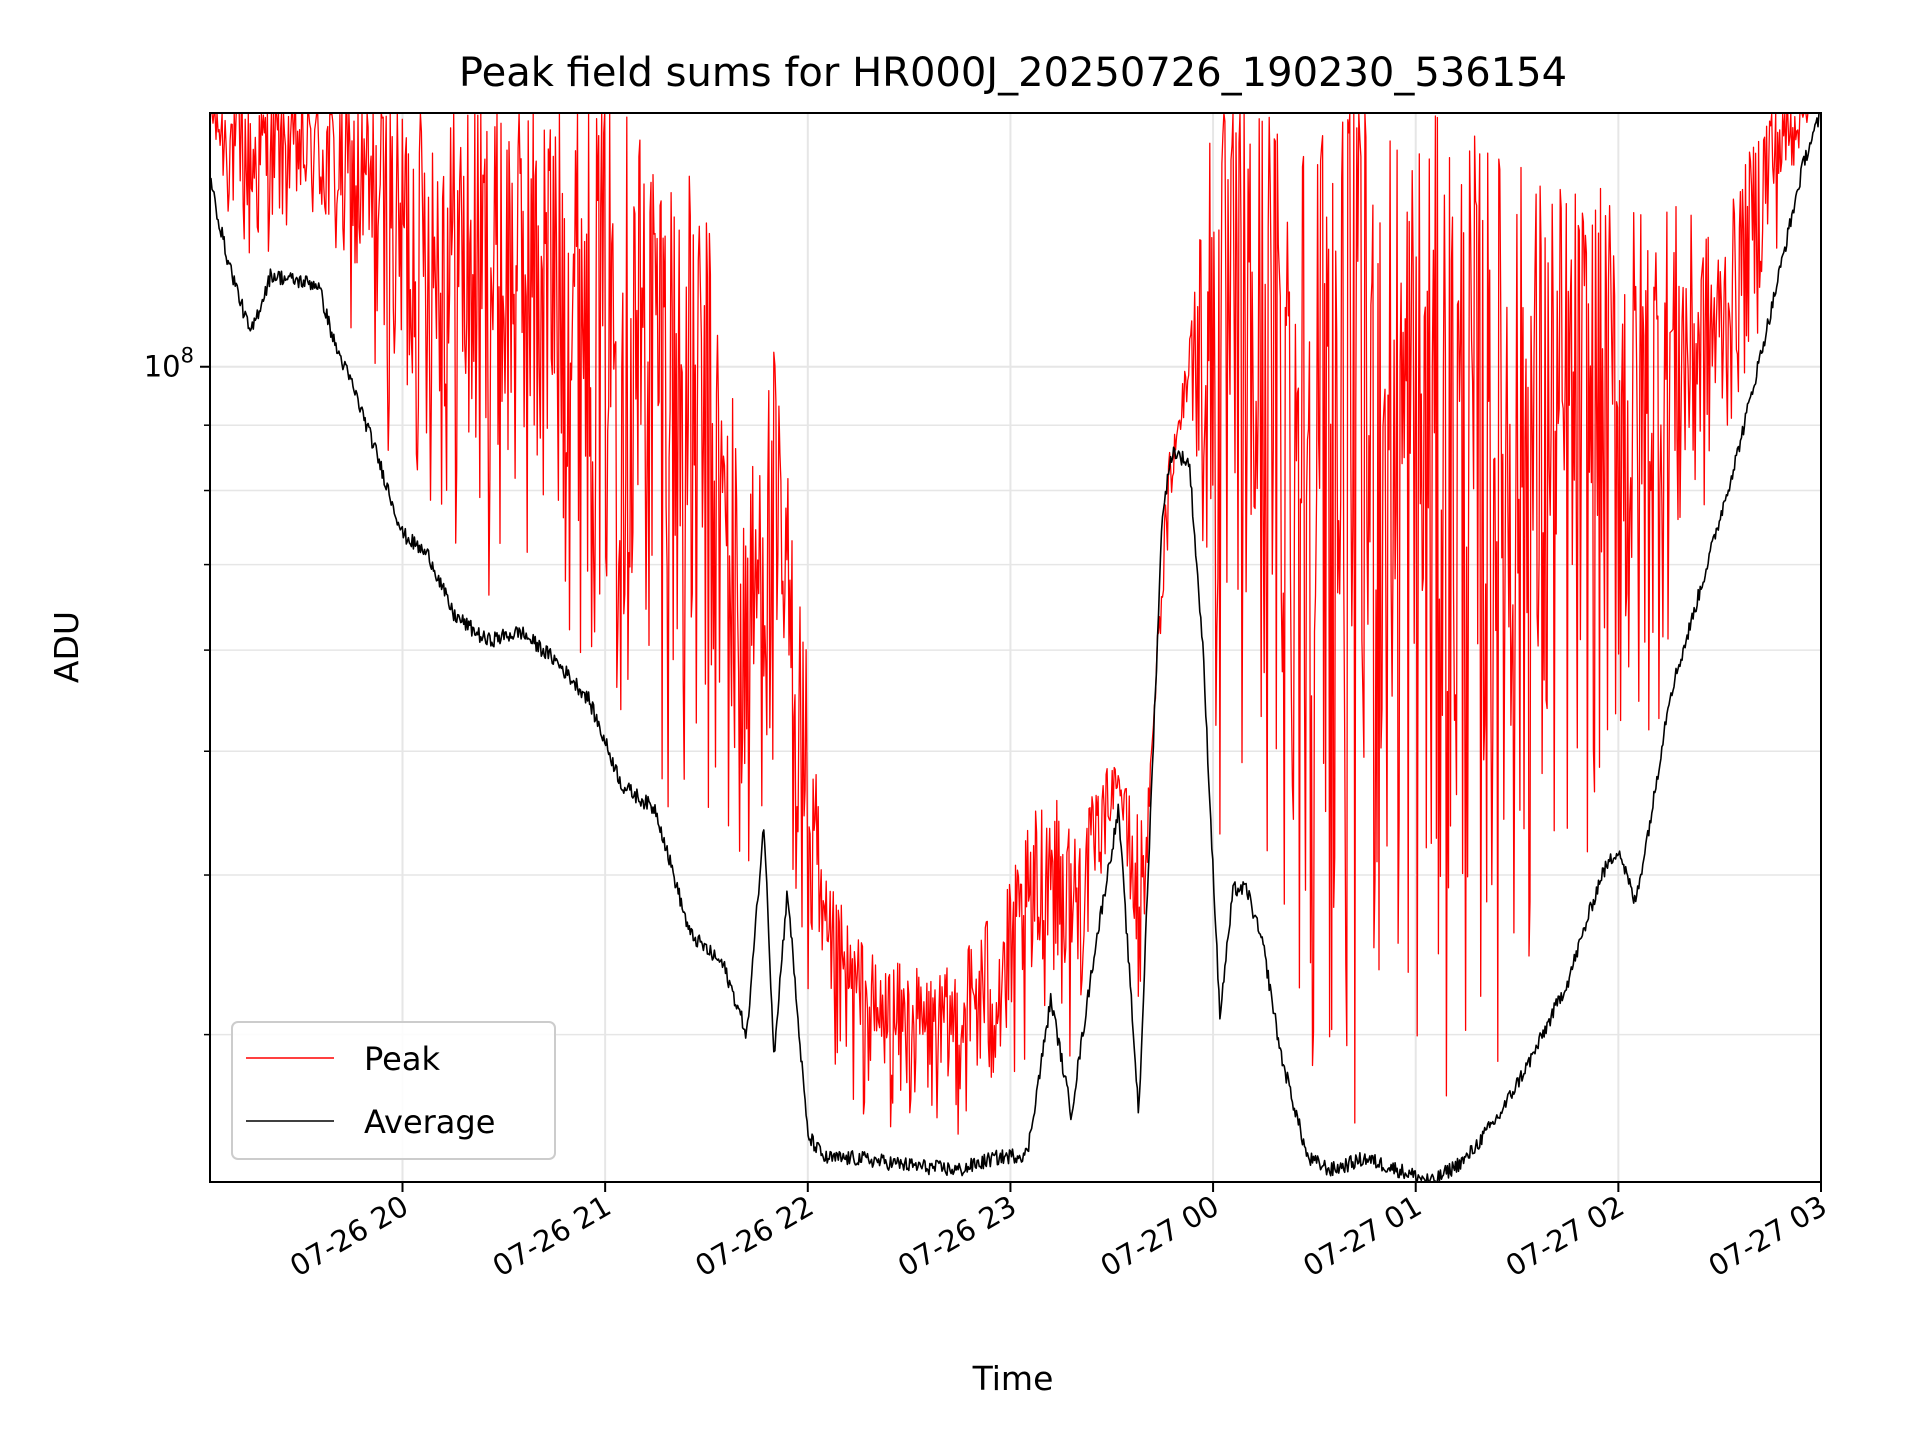 The width and height of the screenshot is (1920, 1440). I want to click on legend-box, so click(393, 1090).